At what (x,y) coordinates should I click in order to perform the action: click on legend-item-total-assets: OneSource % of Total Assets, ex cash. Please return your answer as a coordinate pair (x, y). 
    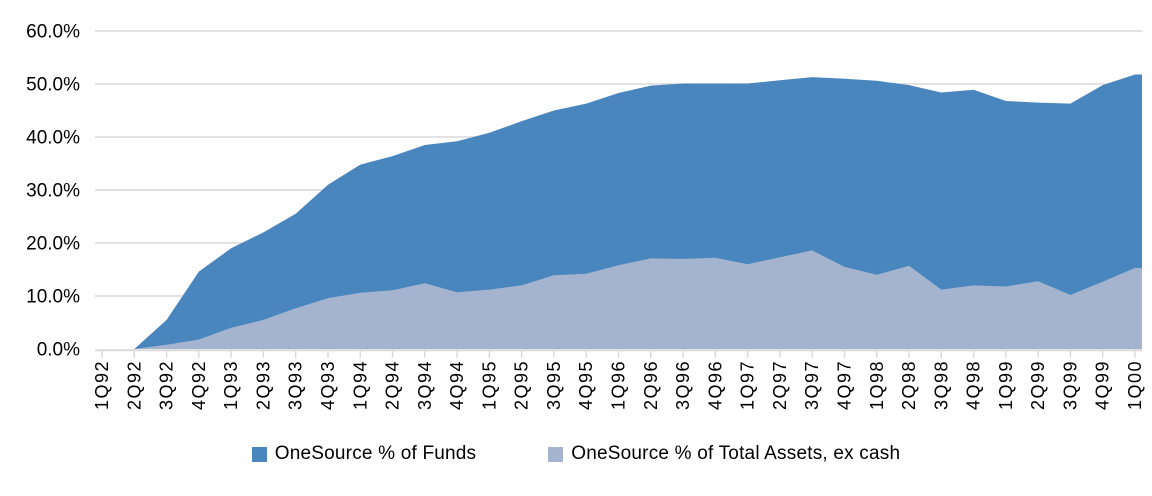
    Looking at the image, I should click on (724, 454).